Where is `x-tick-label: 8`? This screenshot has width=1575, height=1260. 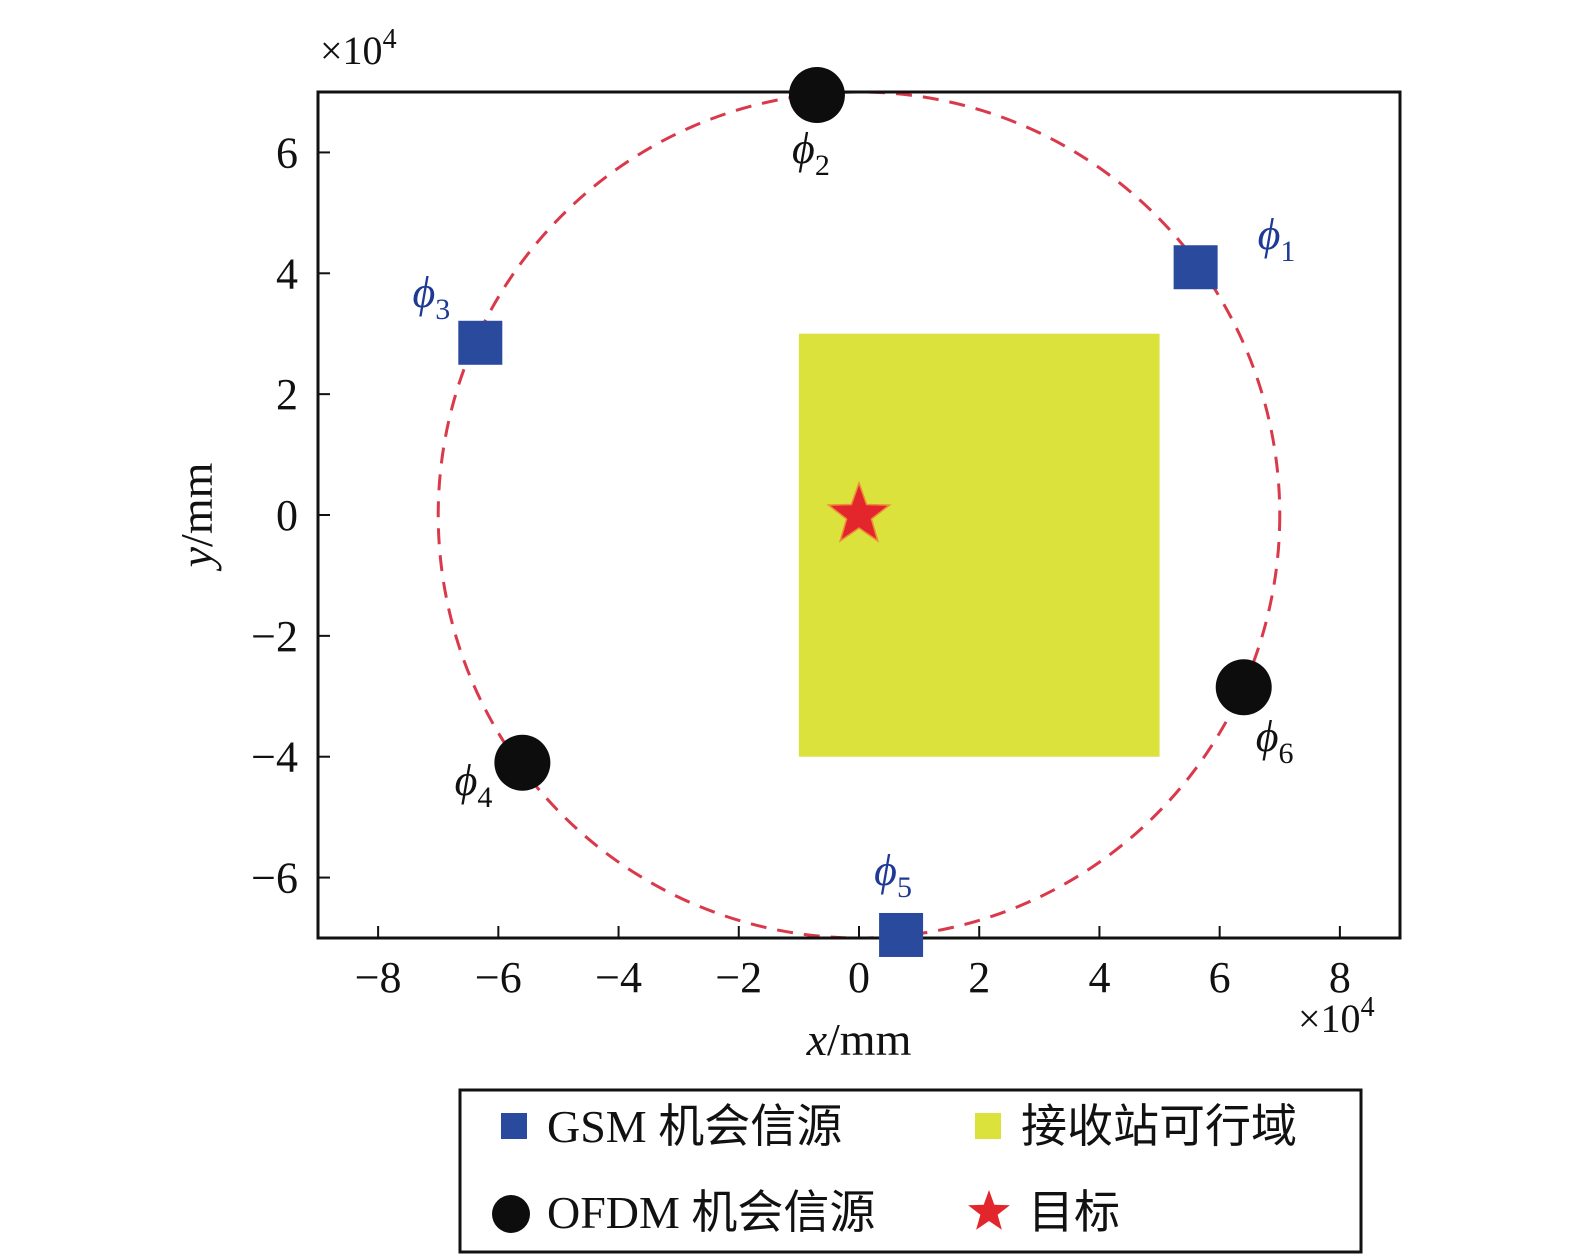 x-tick-label: 8 is located at coordinates (1340, 977).